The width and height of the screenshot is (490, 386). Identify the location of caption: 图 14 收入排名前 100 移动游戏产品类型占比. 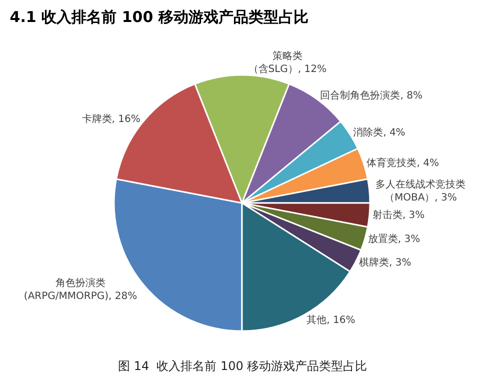
(243, 366).